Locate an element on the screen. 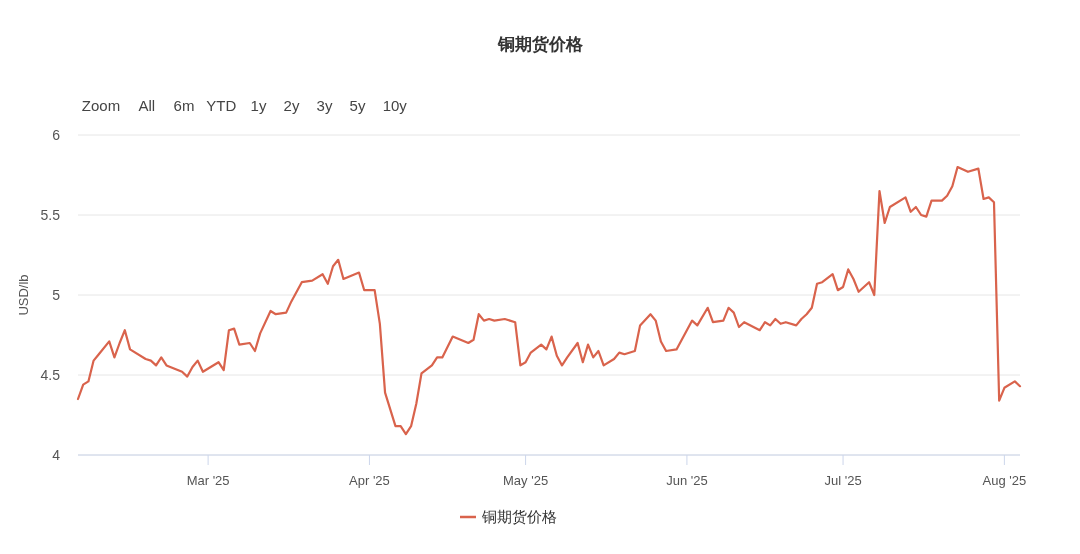 This screenshot has width=1080, height=554. range-buttons: Zoom All 6m YTD 1y 2y 3y 5y 10y is located at coordinates (244, 105).